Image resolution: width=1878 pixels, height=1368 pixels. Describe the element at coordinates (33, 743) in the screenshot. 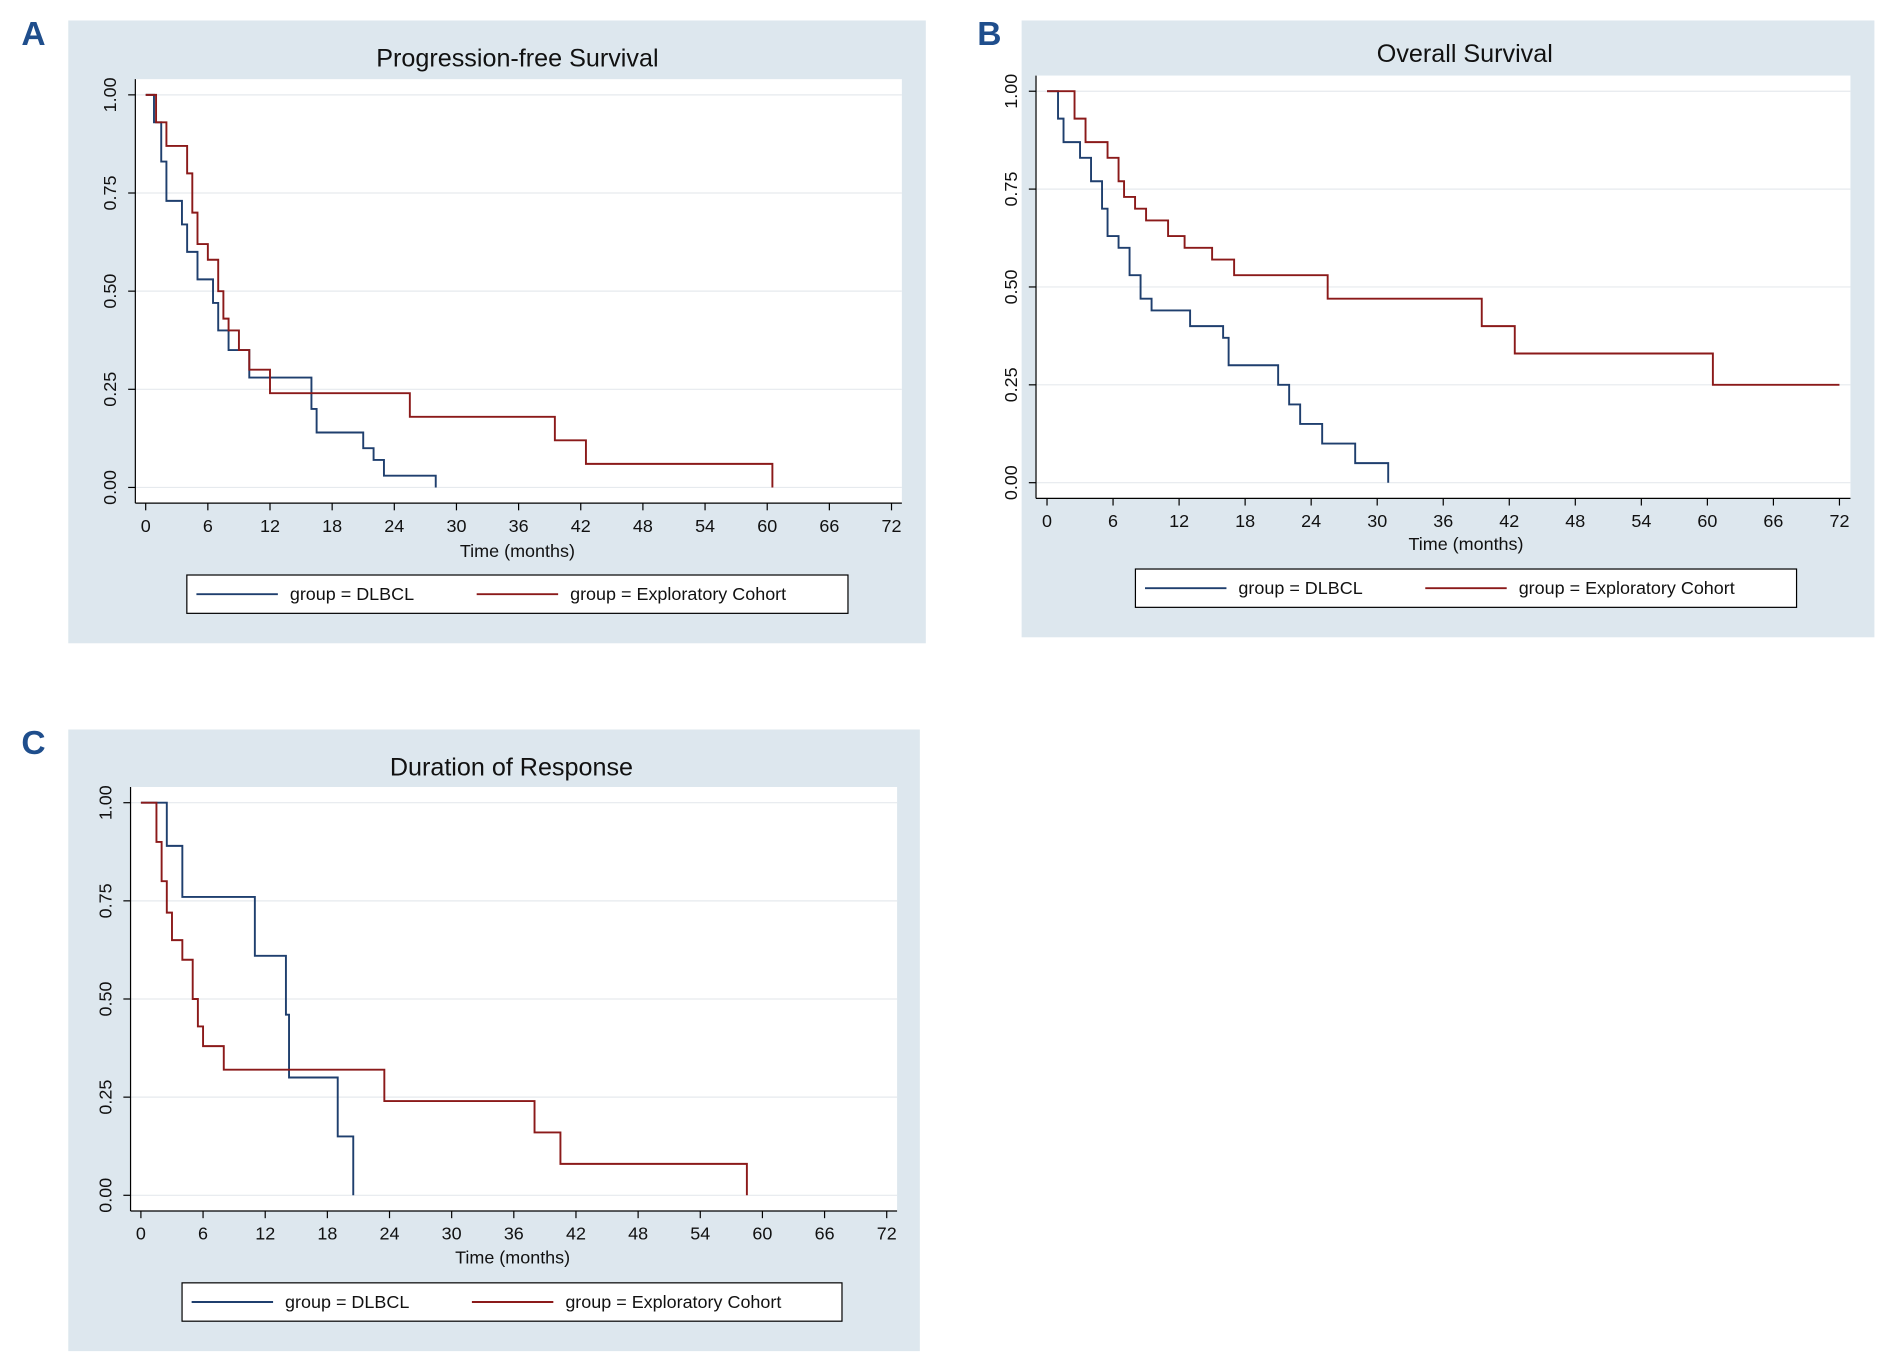

I see `panel-label: C` at that location.